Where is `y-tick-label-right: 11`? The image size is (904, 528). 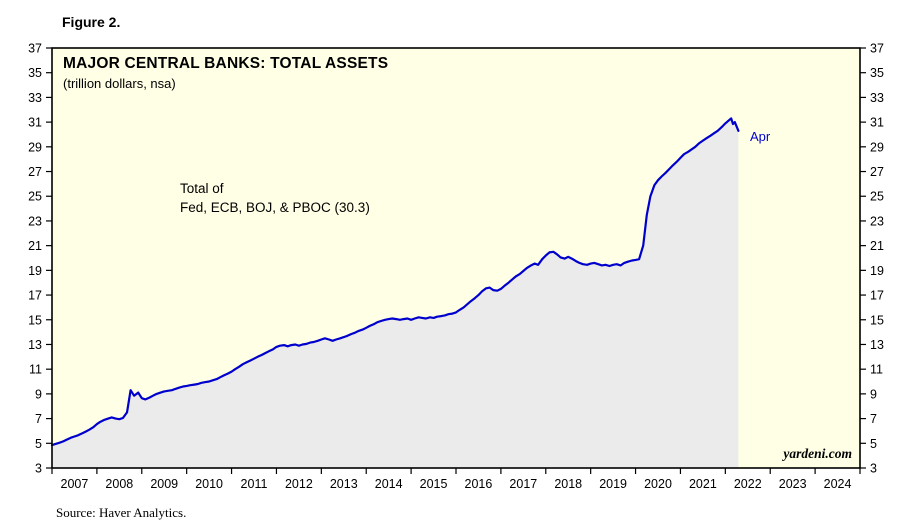
y-tick-label-right: 11 is located at coordinates (876, 370).